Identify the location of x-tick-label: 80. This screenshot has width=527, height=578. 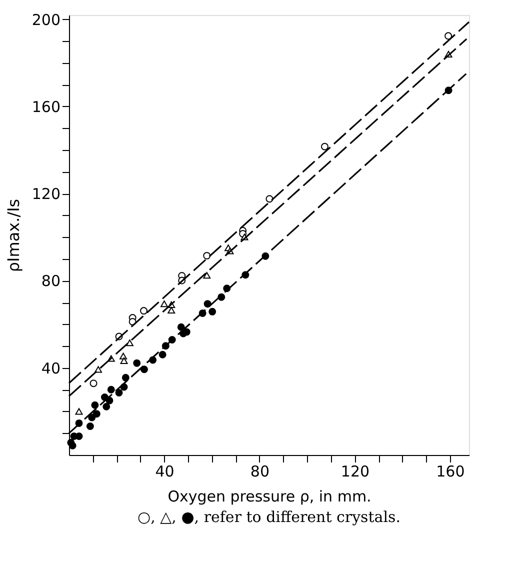
(260, 471).